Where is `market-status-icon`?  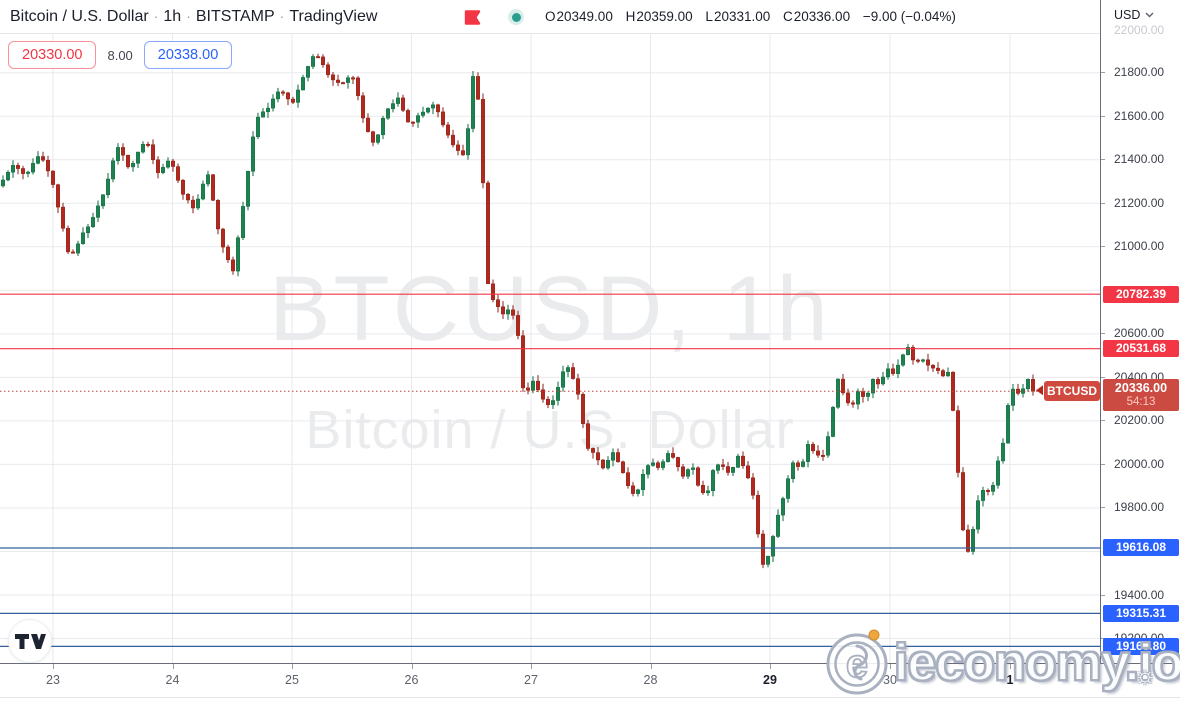 market-status-icon is located at coordinates (516, 17).